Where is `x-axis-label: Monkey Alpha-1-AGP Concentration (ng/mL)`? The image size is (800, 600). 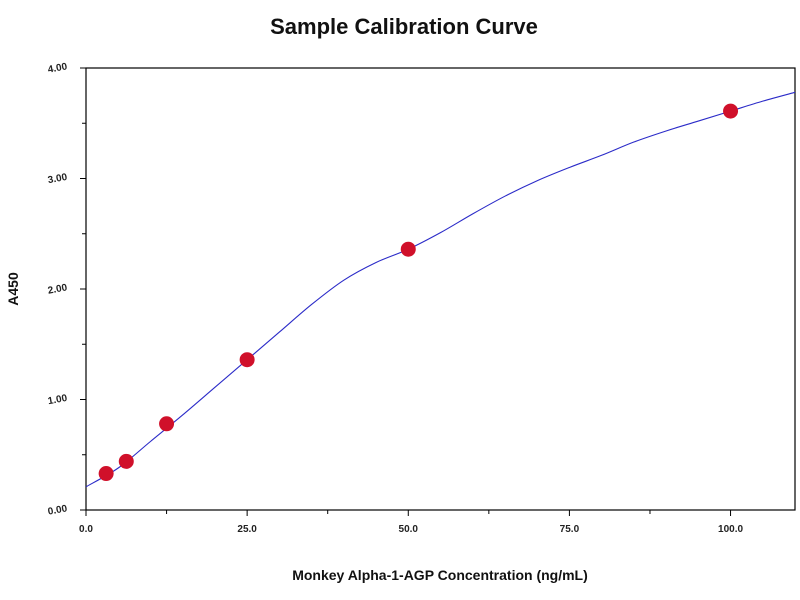 x-axis-label: Monkey Alpha-1-AGP Concentration (ng/mL) is located at coordinates (440, 575).